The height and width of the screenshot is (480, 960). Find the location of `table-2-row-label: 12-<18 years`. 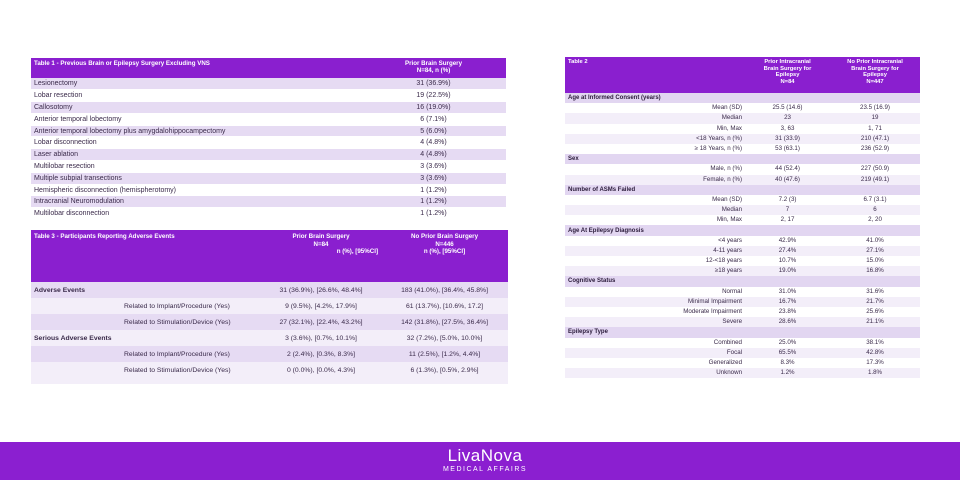

table-2-row-label: 12-<18 years is located at coordinates (724, 261).